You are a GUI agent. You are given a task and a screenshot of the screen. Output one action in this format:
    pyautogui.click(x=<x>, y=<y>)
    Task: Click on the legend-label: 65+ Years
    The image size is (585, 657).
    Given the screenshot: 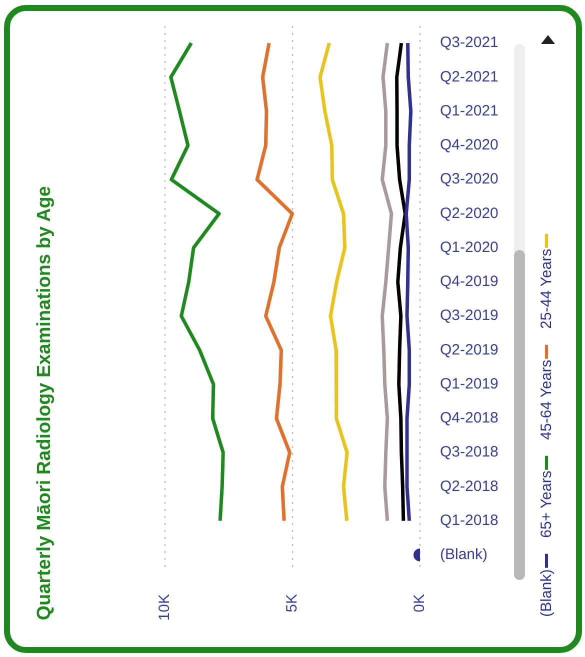 What is the action you would take?
    pyautogui.click(x=546, y=504)
    